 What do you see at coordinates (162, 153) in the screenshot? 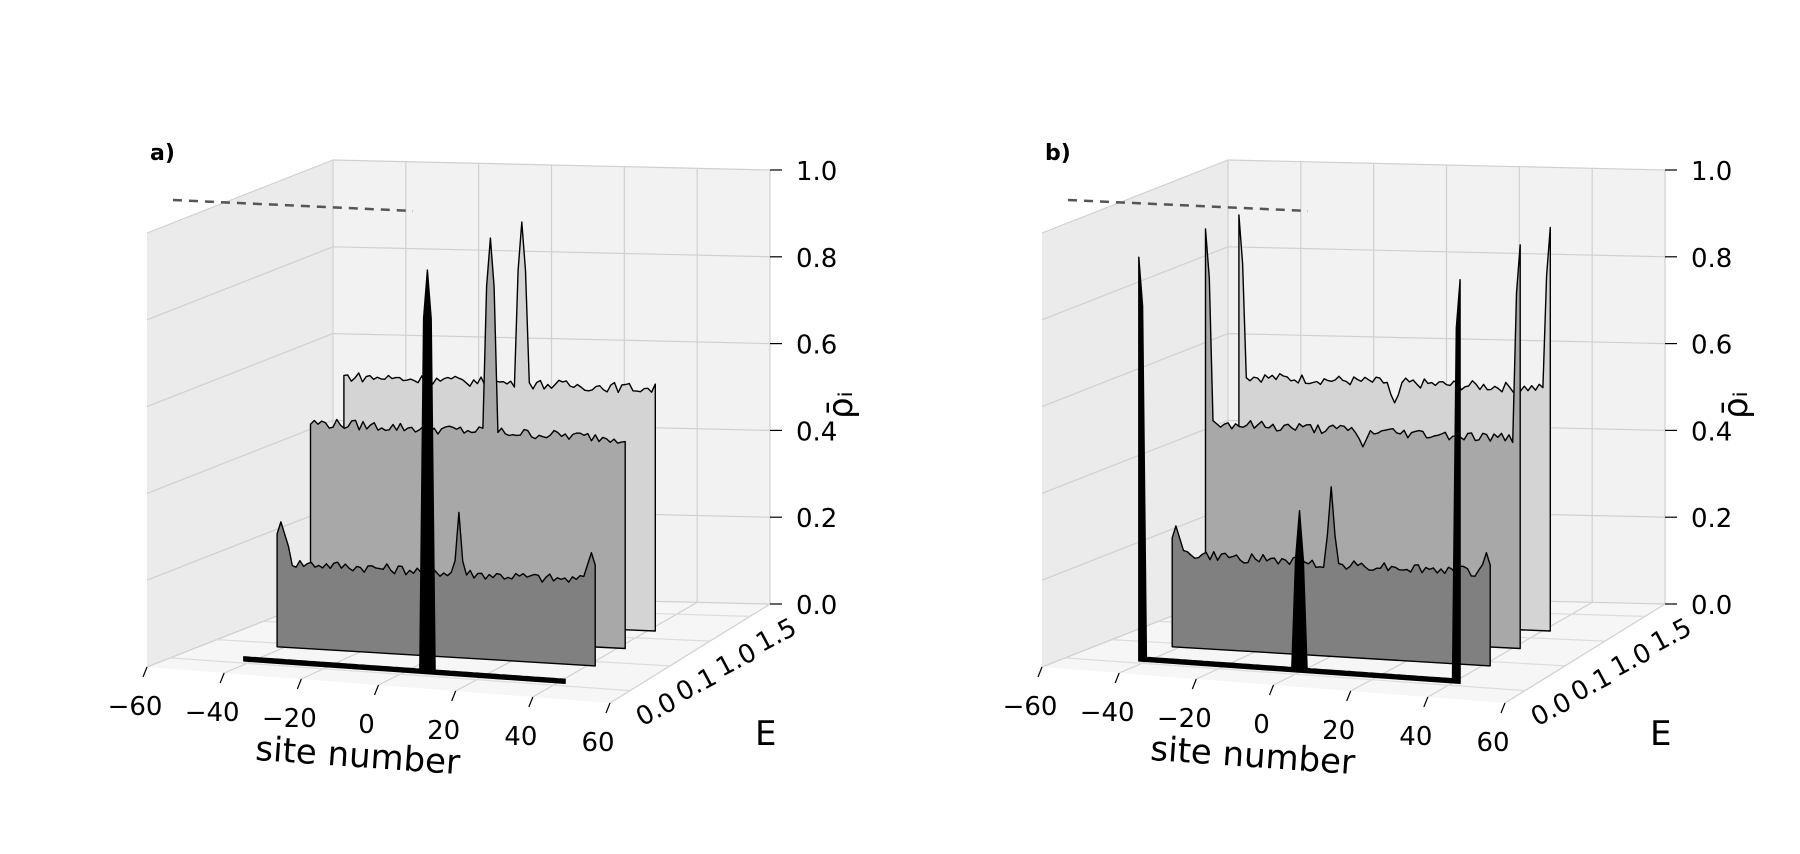
I see `panel-label: a)` at bounding box center [162, 153].